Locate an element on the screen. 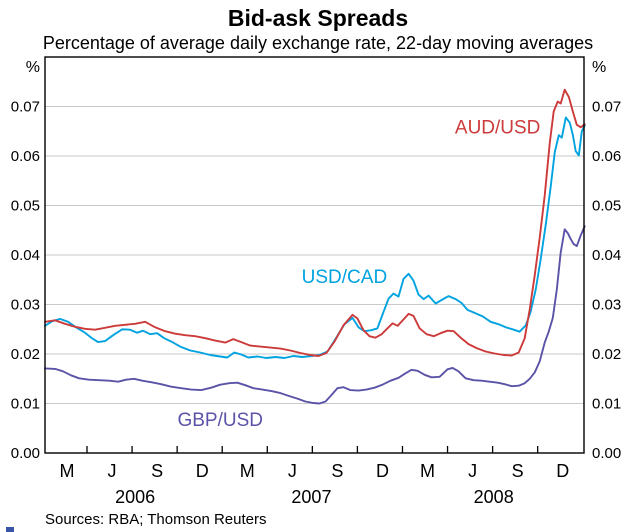  sources-note: Sources: RBA; Thomson Reuters is located at coordinates (156, 519).